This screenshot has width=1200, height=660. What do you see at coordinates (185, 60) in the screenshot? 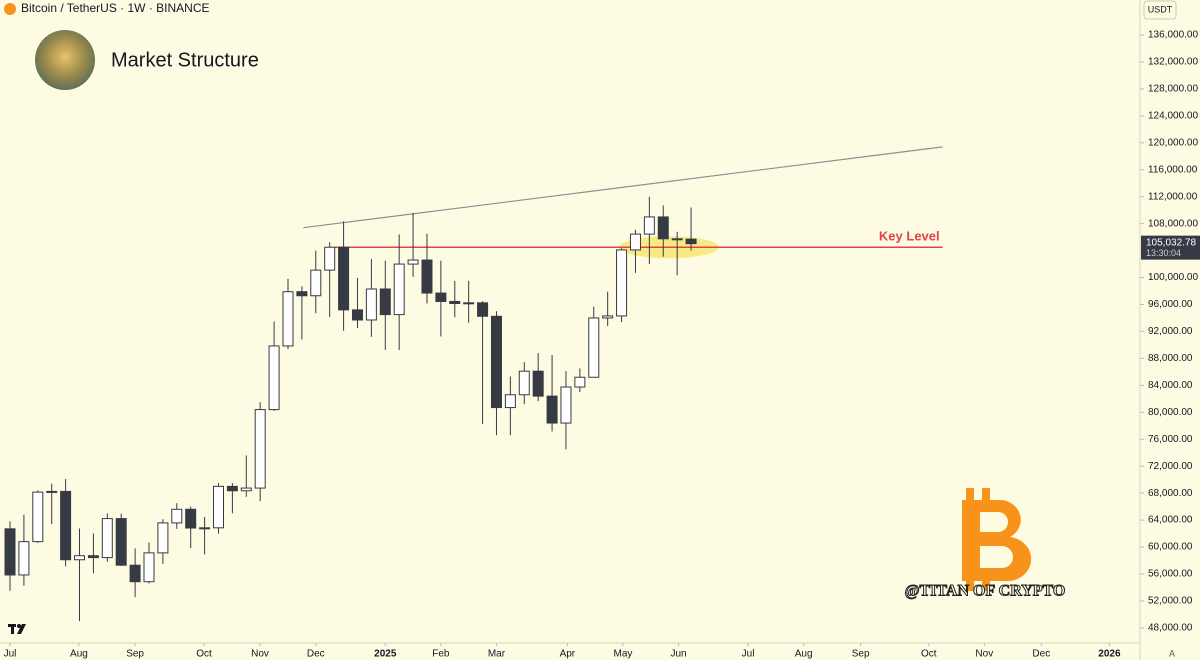
I see `chart-title: Market Structure` at bounding box center [185, 60].